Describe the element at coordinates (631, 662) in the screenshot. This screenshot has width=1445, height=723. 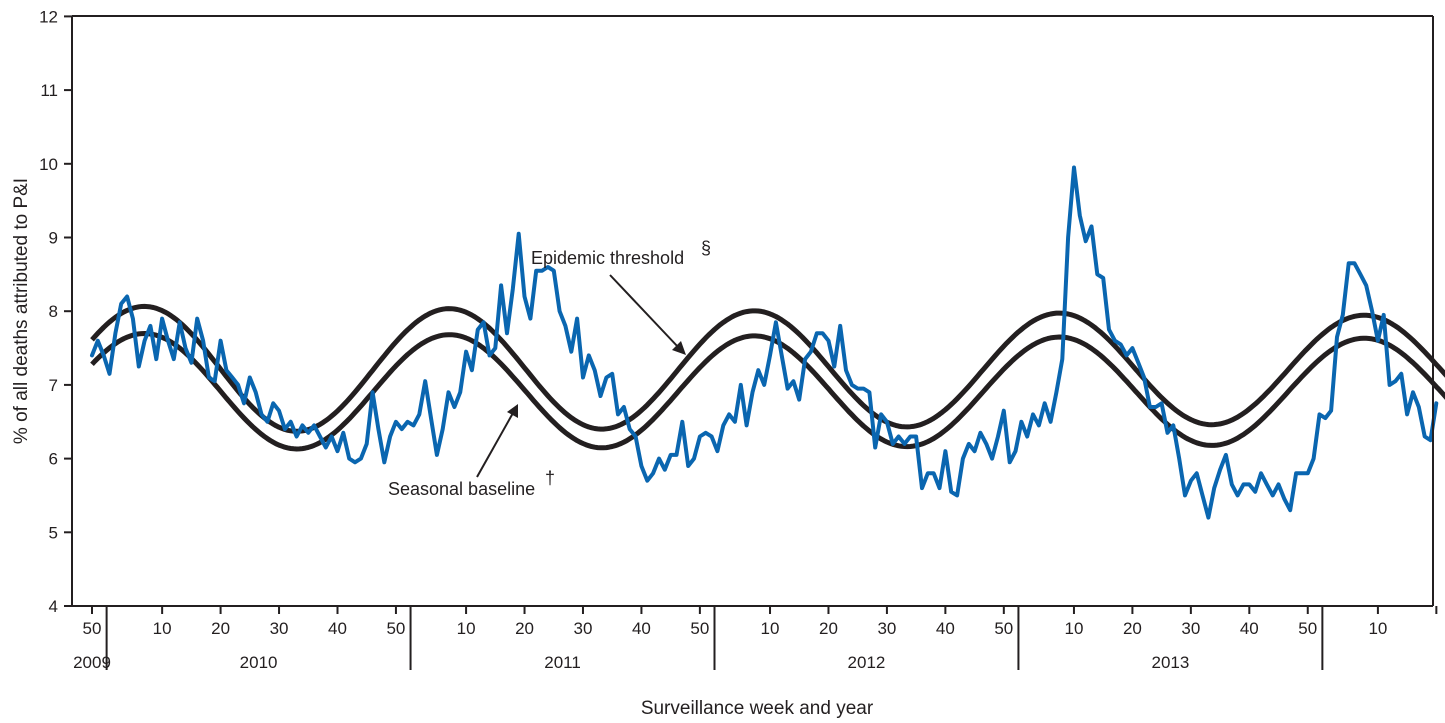
I see `year-labels: 200920102011201220132014` at that location.